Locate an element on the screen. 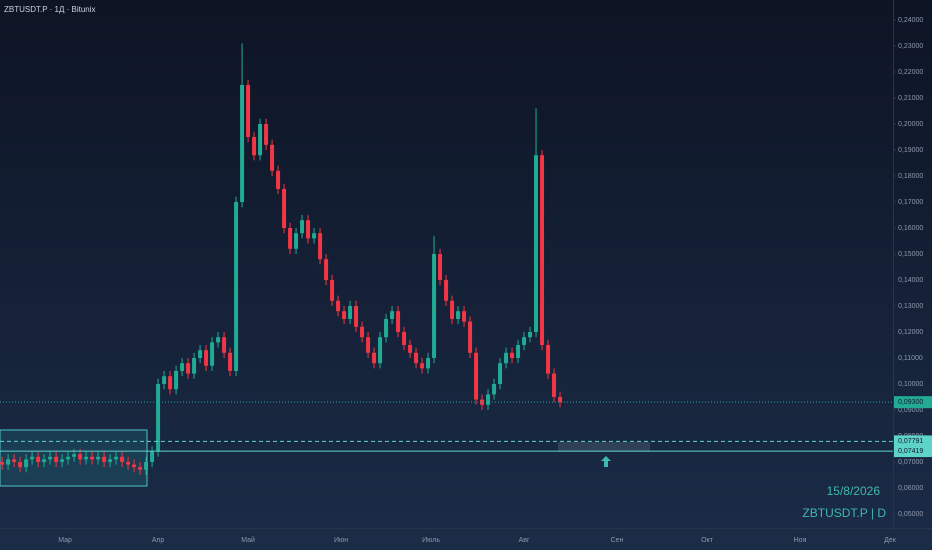 This screenshot has width=932, height=550. x-tick-label: Июль is located at coordinates (431, 540).